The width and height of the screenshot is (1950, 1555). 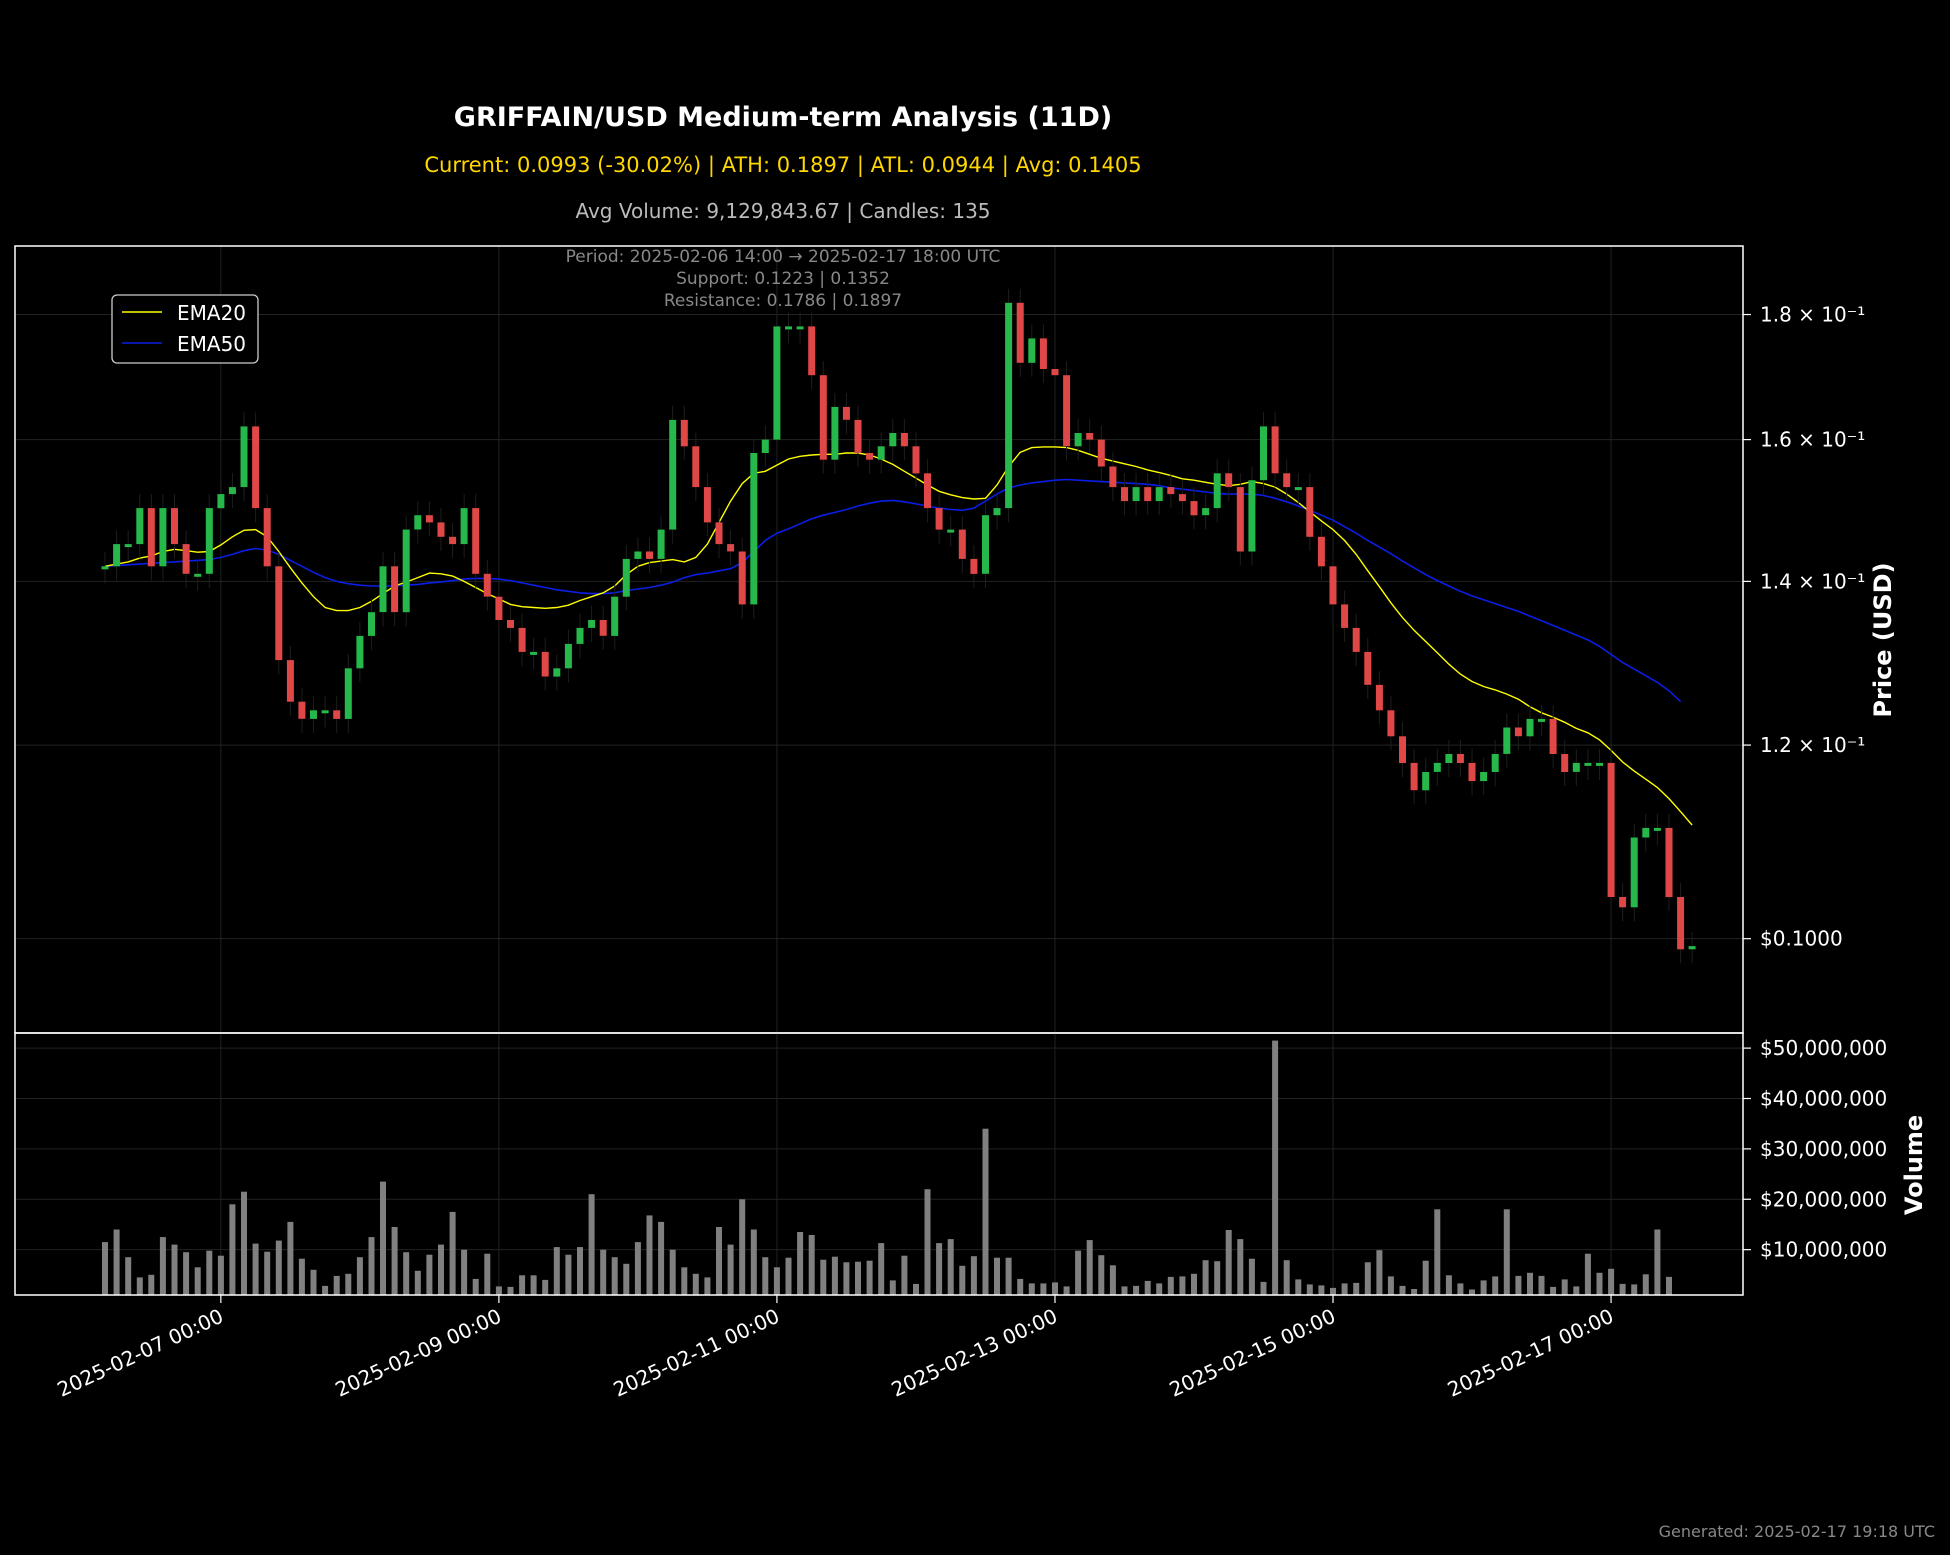 I want to click on legend: EMA20 EMA50, so click(x=185, y=329).